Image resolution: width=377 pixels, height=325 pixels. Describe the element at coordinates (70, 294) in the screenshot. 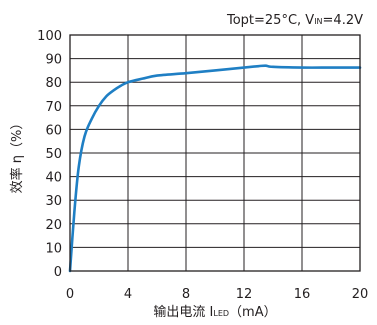

I see `x-tick-label: 0` at that location.